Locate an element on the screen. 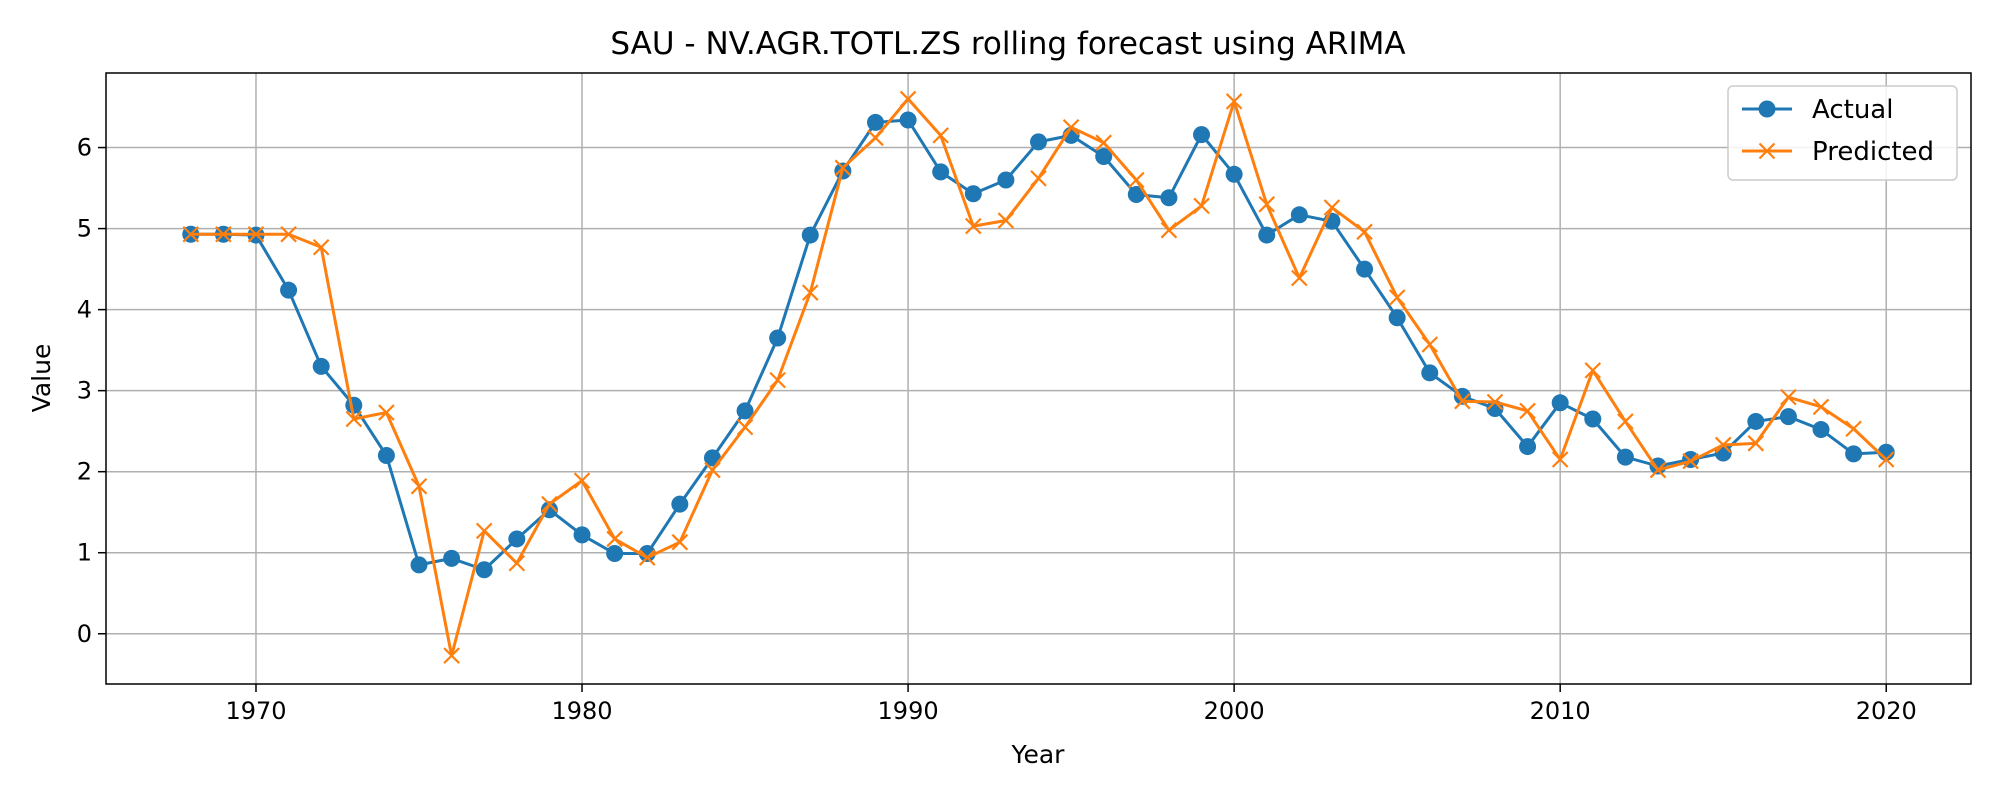  y-tick-label: 3 is located at coordinates (84, 391).